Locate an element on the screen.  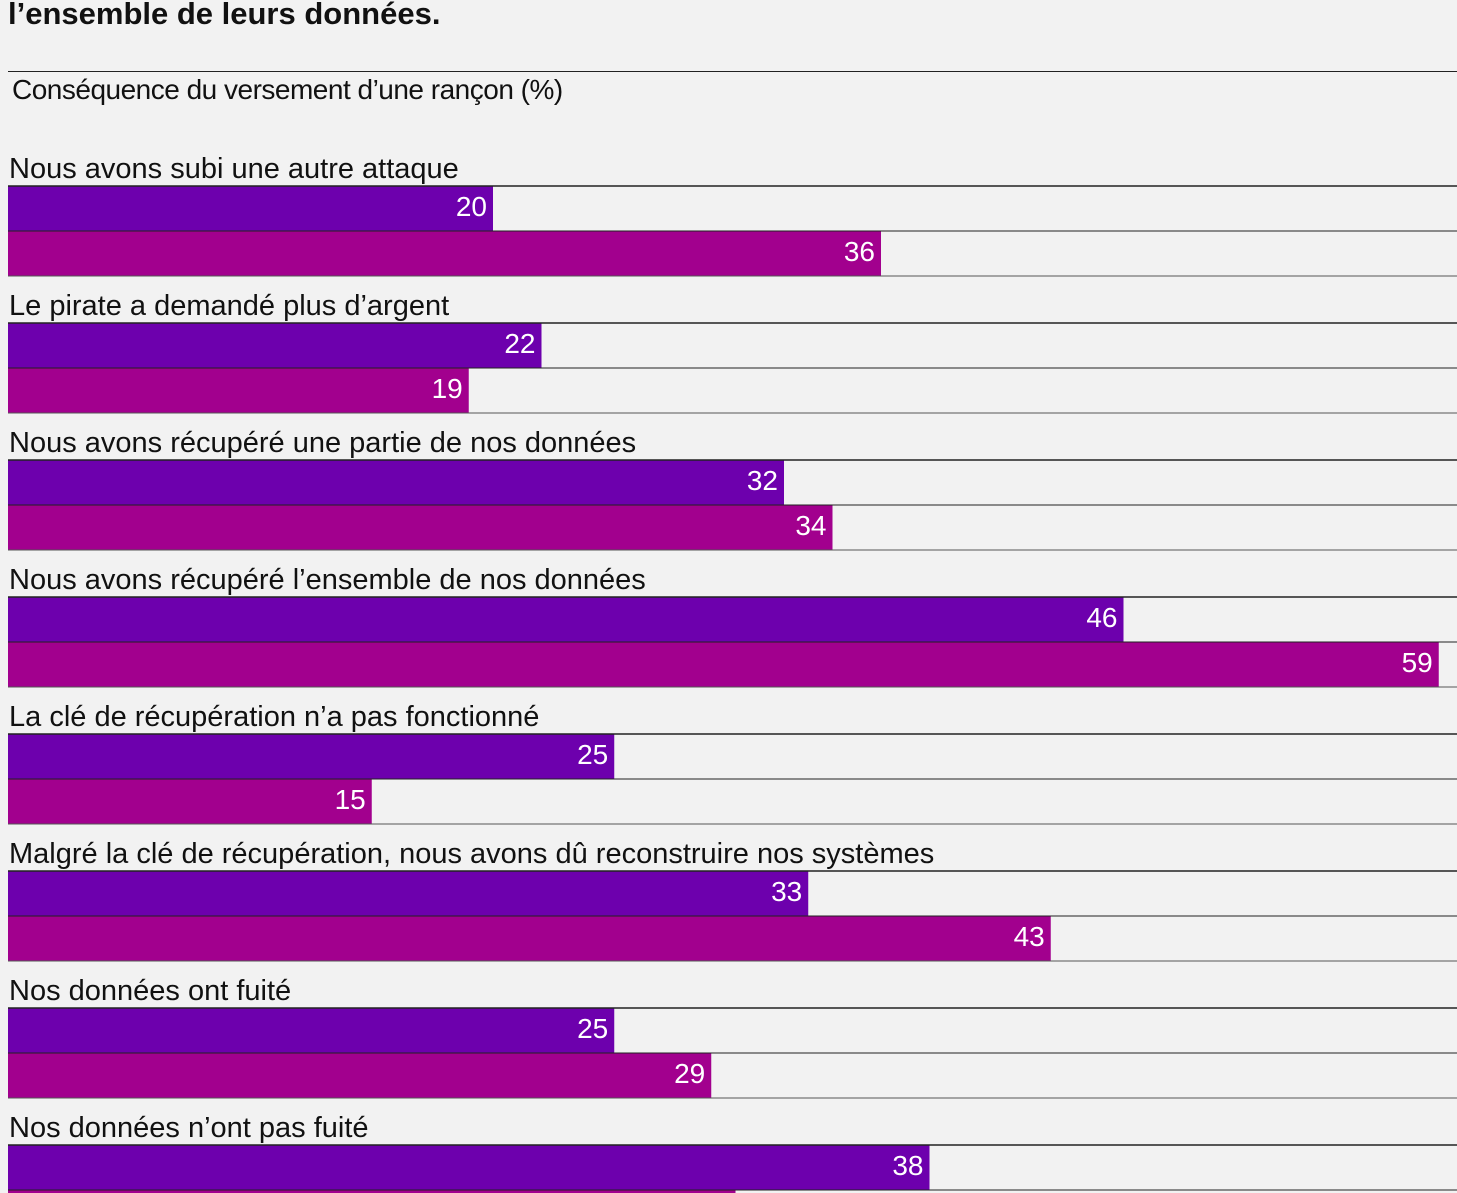
category-label: Le pirate a demandé plus d’argent is located at coordinates (229, 306).